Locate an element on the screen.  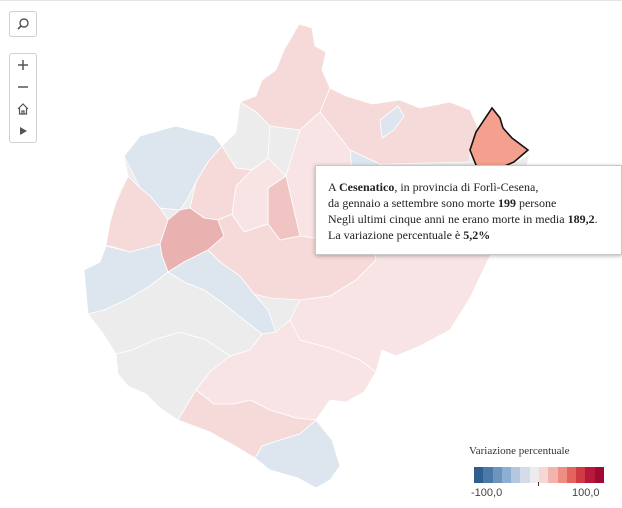
zoom-out-button is located at coordinates (23, 87).